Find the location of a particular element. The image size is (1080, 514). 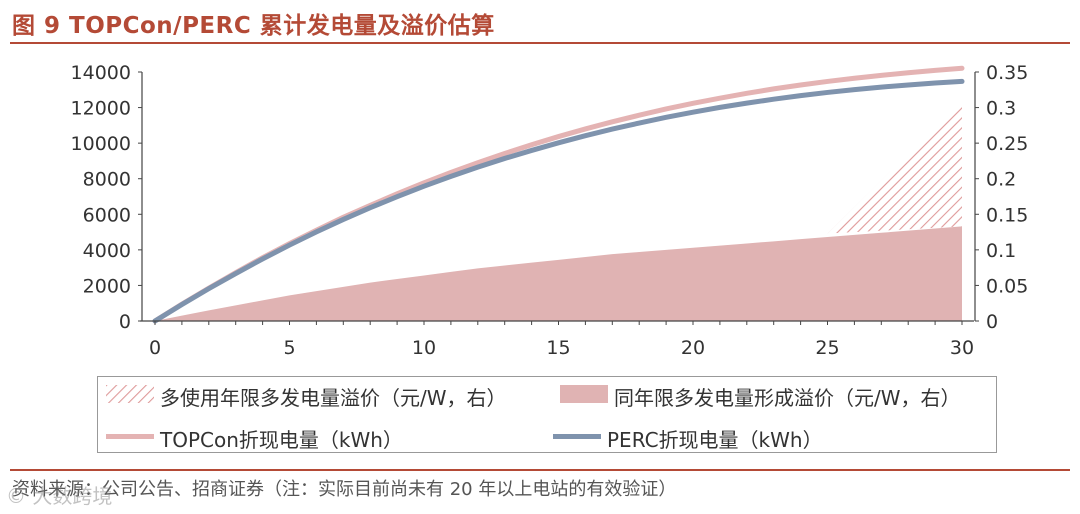

legend-swatch-area-premium is located at coordinates (584, 394).